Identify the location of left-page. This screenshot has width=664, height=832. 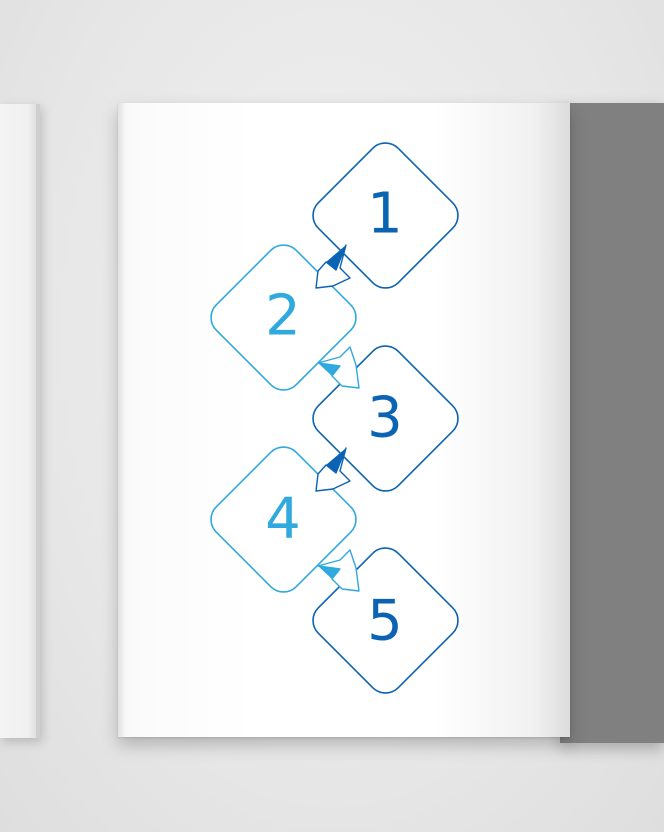
(20, 421).